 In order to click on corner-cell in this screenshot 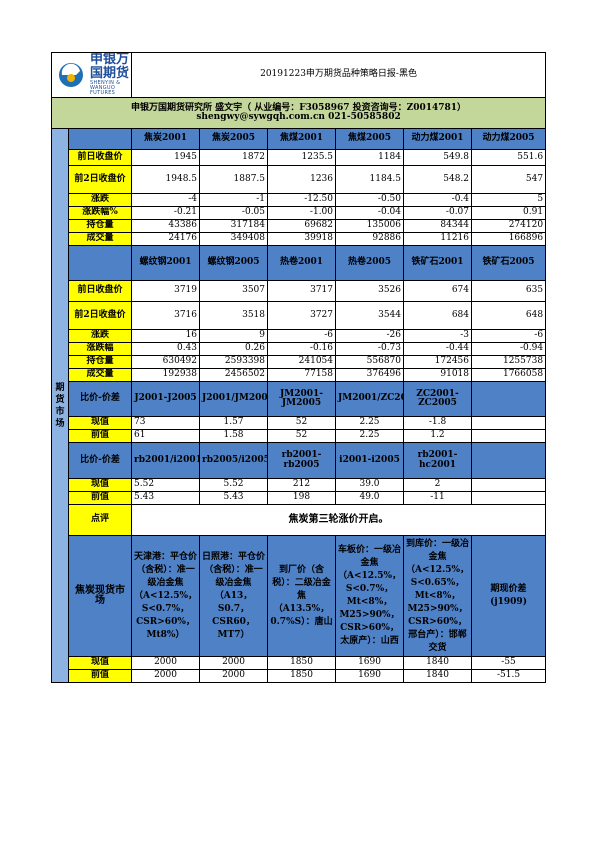, I will do `click(100, 139)`.